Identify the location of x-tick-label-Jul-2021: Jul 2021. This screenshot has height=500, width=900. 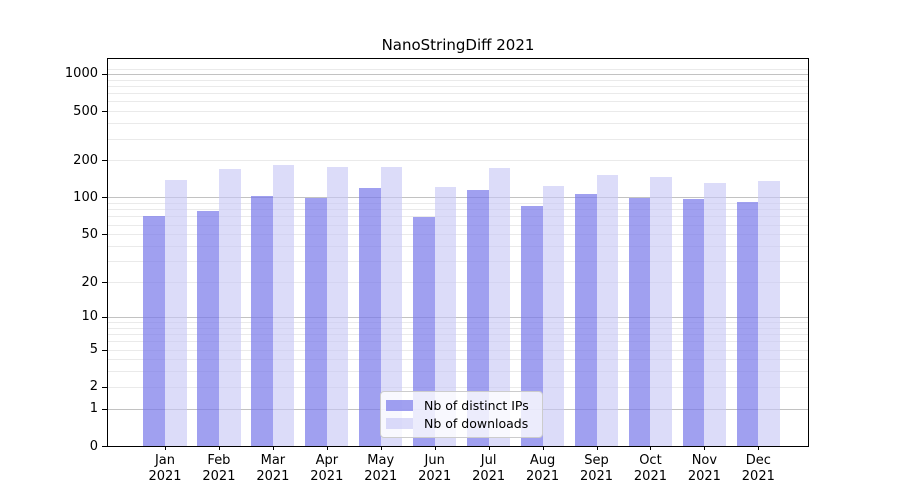
(489, 468).